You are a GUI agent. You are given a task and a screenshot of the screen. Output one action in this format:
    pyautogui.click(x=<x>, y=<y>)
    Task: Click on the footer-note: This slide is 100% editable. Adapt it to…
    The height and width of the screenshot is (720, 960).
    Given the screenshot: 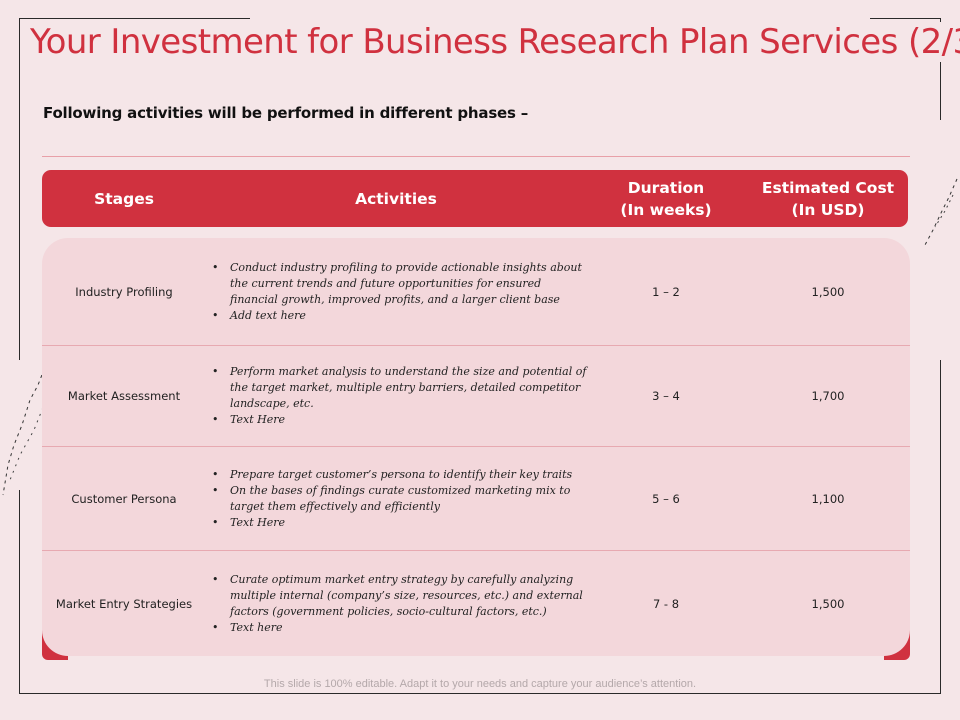 What is the action you would take?
    pyautogui.click(x=480, y=684)
    